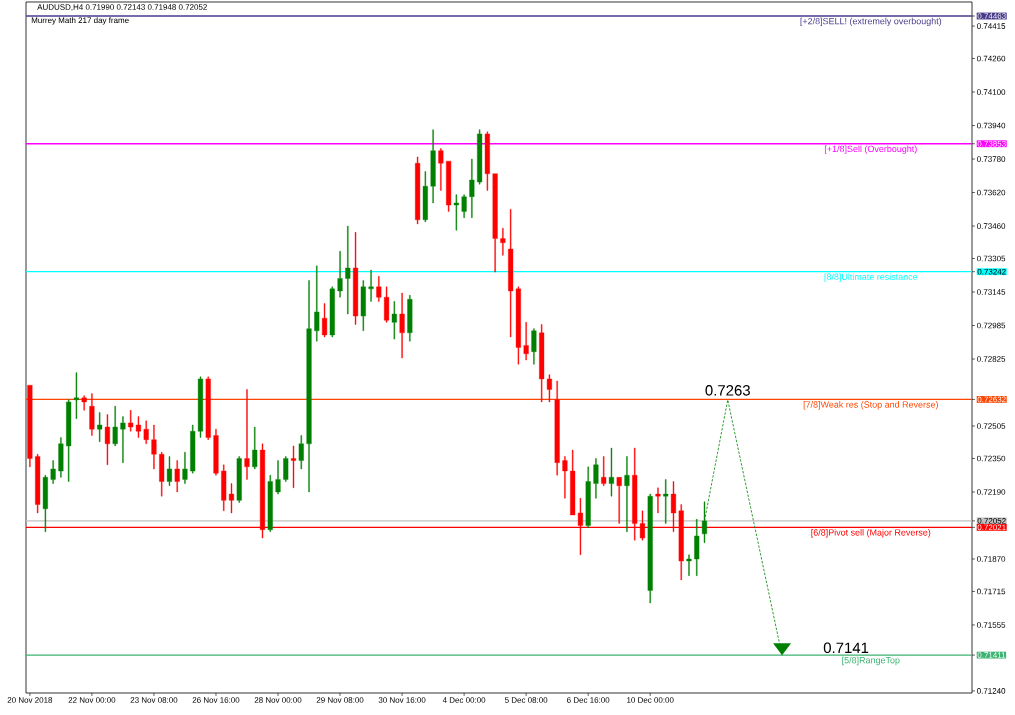  What do you see at coordinates (727, 390) in the screenshot?
I see `annotation: 0.7263` at bounding box center [727, 390].